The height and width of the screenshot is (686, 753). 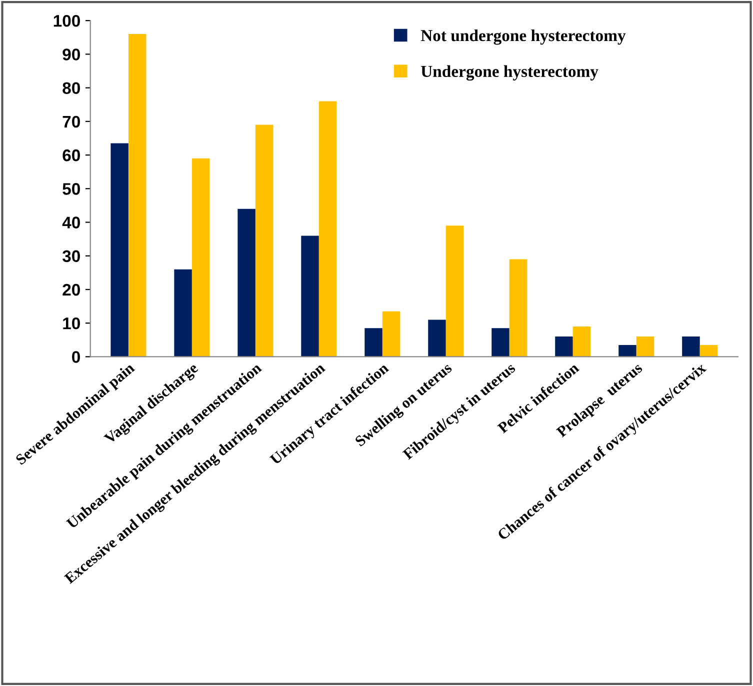 What do you see at coordinates (71, 324) in the screenshot?
I see `y-tick-label: 10` at bounding box center [71, 324].